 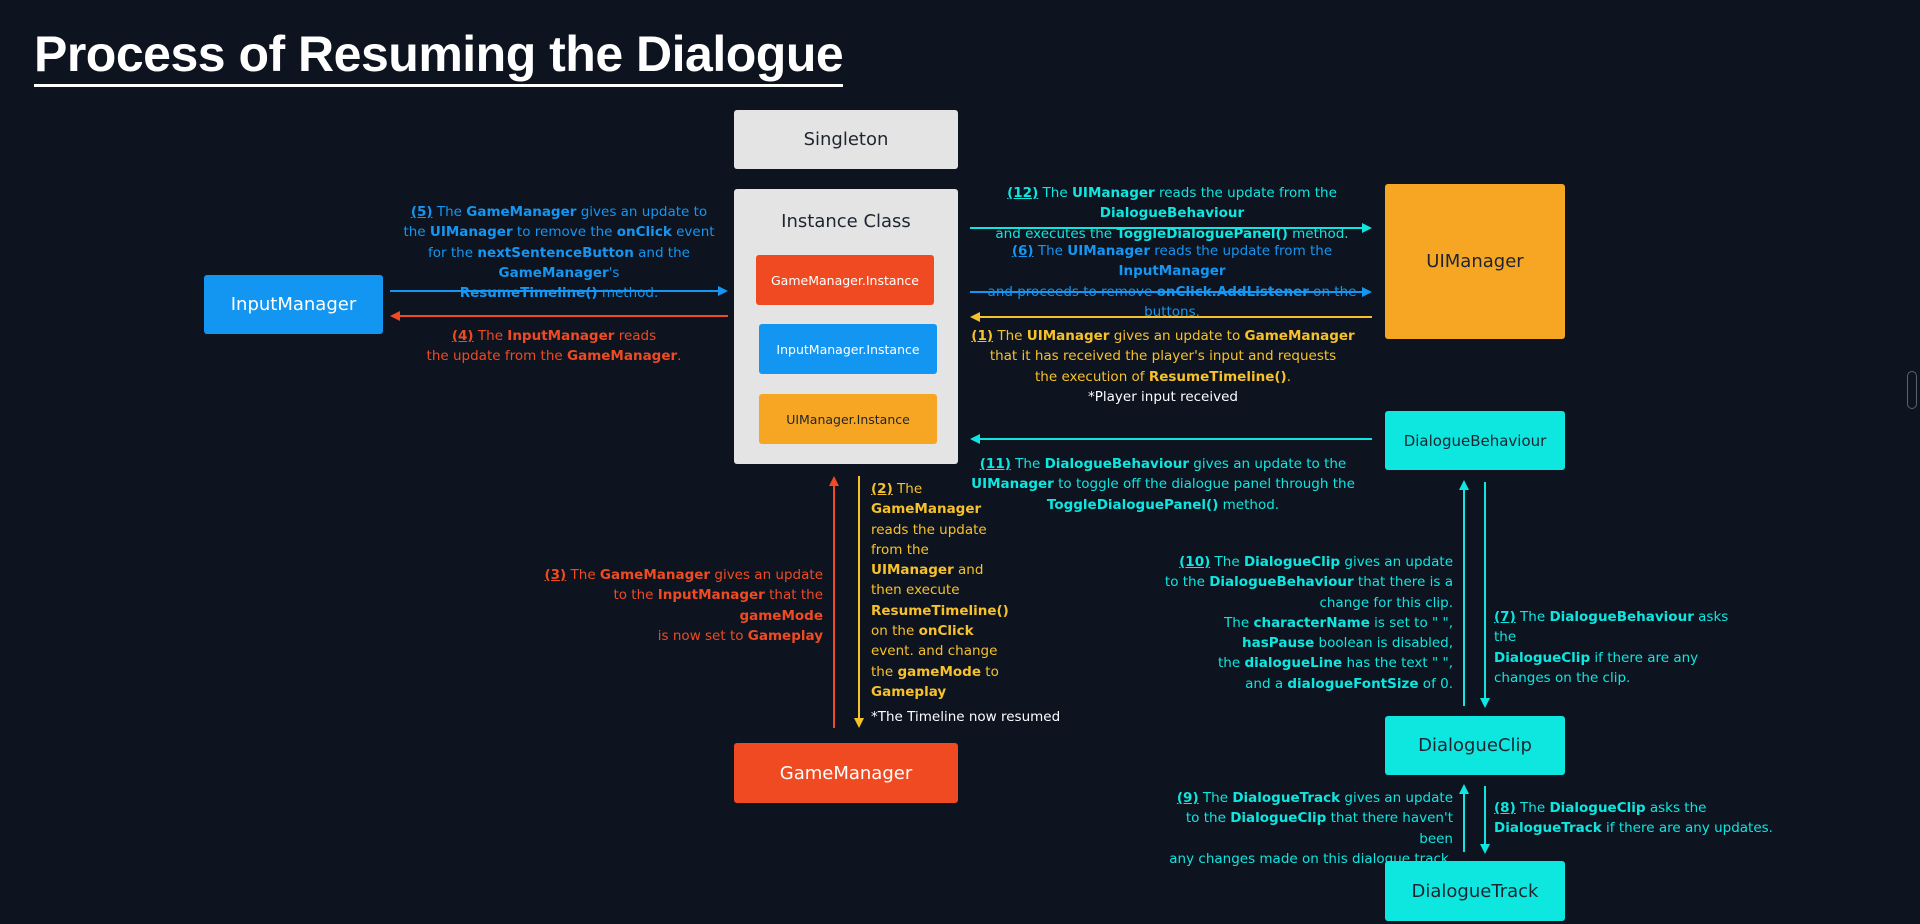 I want to click on game-manager-box: GameManager, so click(x=846, y=773).